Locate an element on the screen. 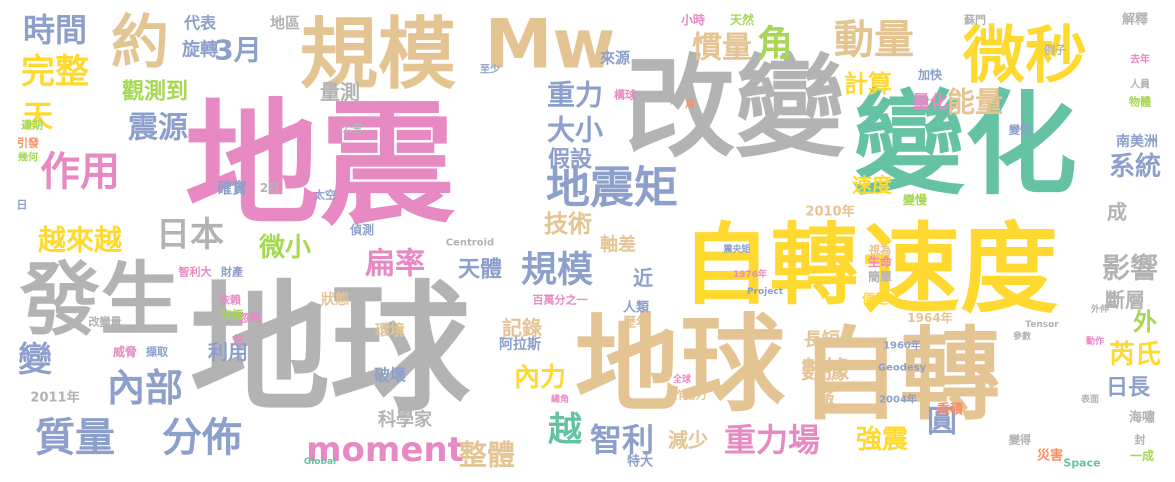  word: 來源 is located at coordinates (615, 58).